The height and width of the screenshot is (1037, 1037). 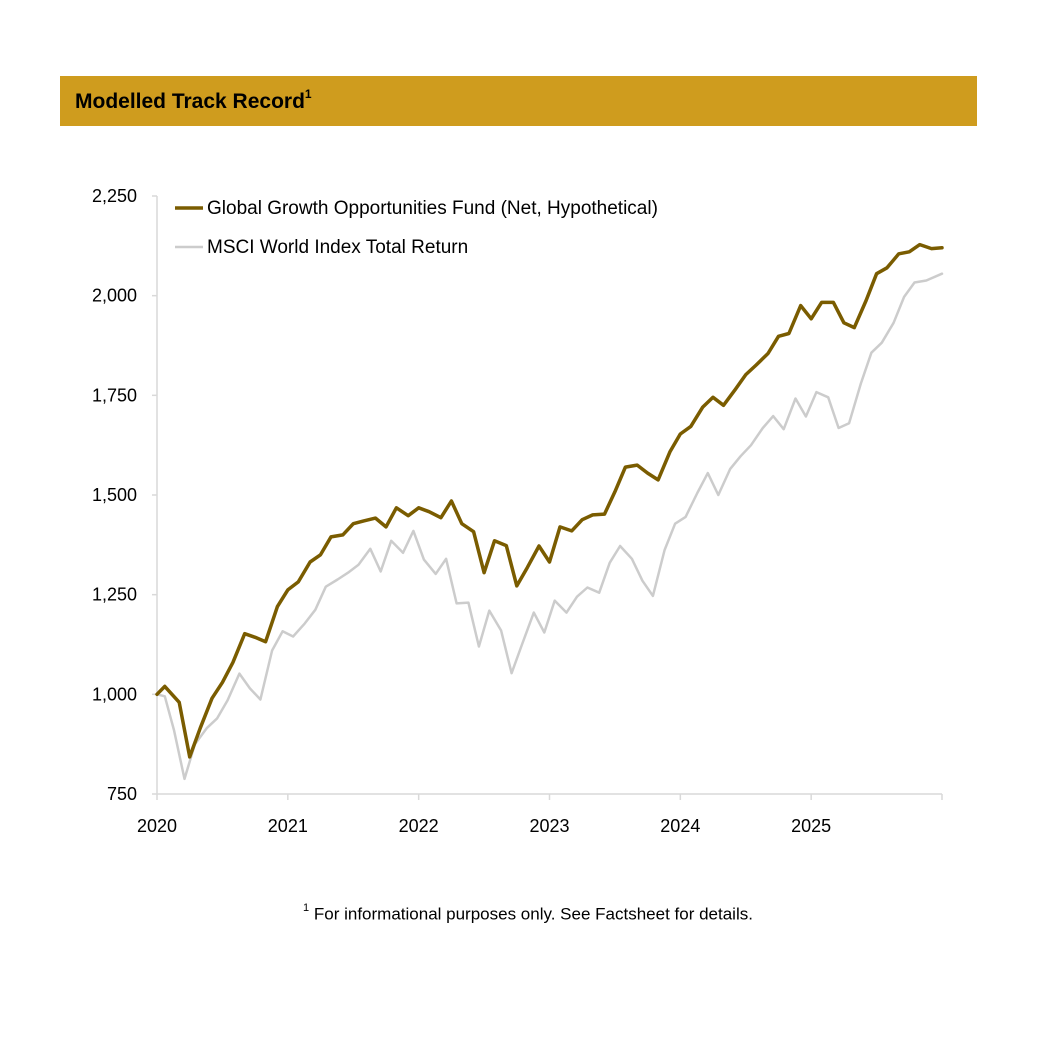 I want to click on legend-label-benchmark: MSCI World Index Total Return, so click(x=337, y=247).